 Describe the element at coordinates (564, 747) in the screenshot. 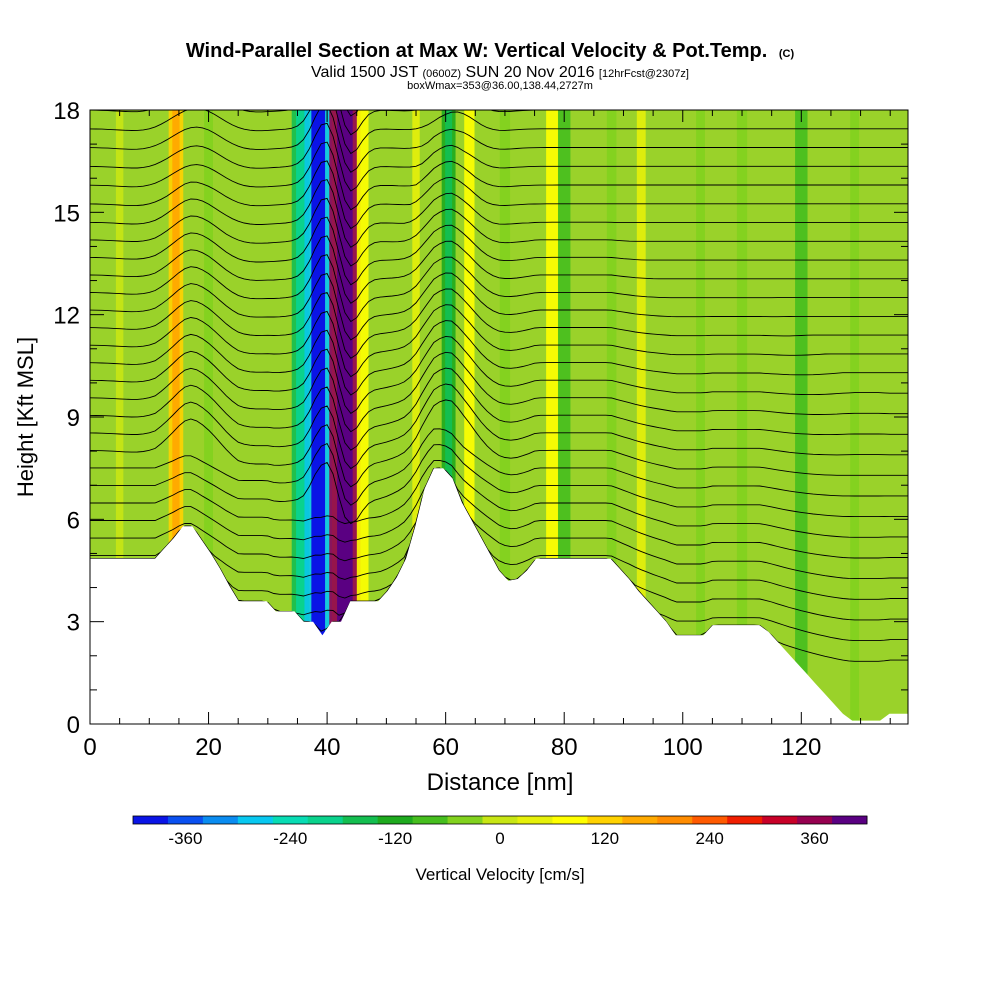

I see `x-tick-label: 80` at that location.